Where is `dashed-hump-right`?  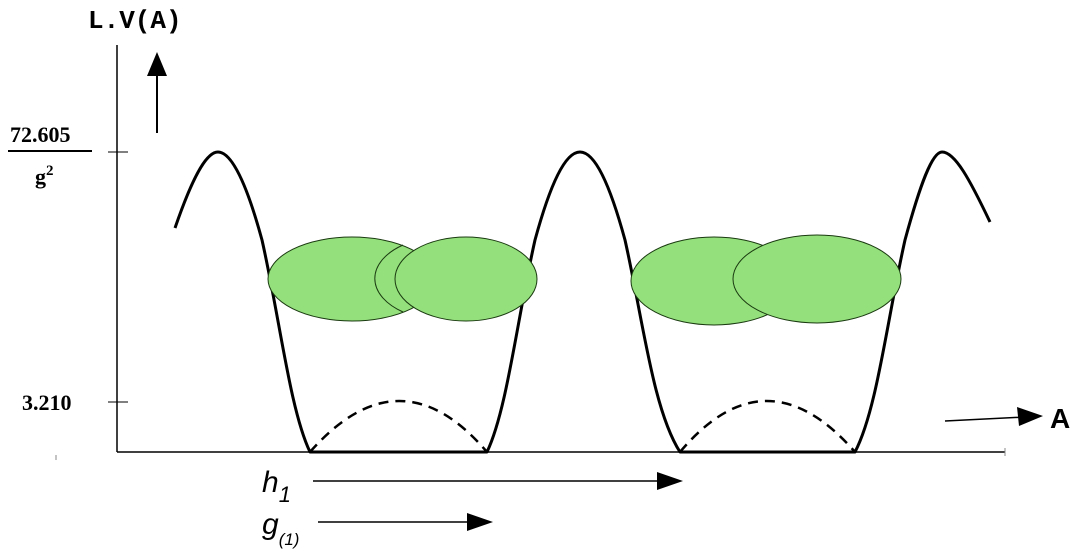 dashed-hump-right is located at coordinates (767, 426).